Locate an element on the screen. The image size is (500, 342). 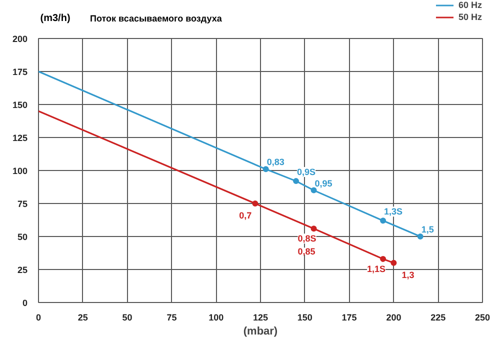
x-tick-label: 225 is located at coordinates (438, 317).